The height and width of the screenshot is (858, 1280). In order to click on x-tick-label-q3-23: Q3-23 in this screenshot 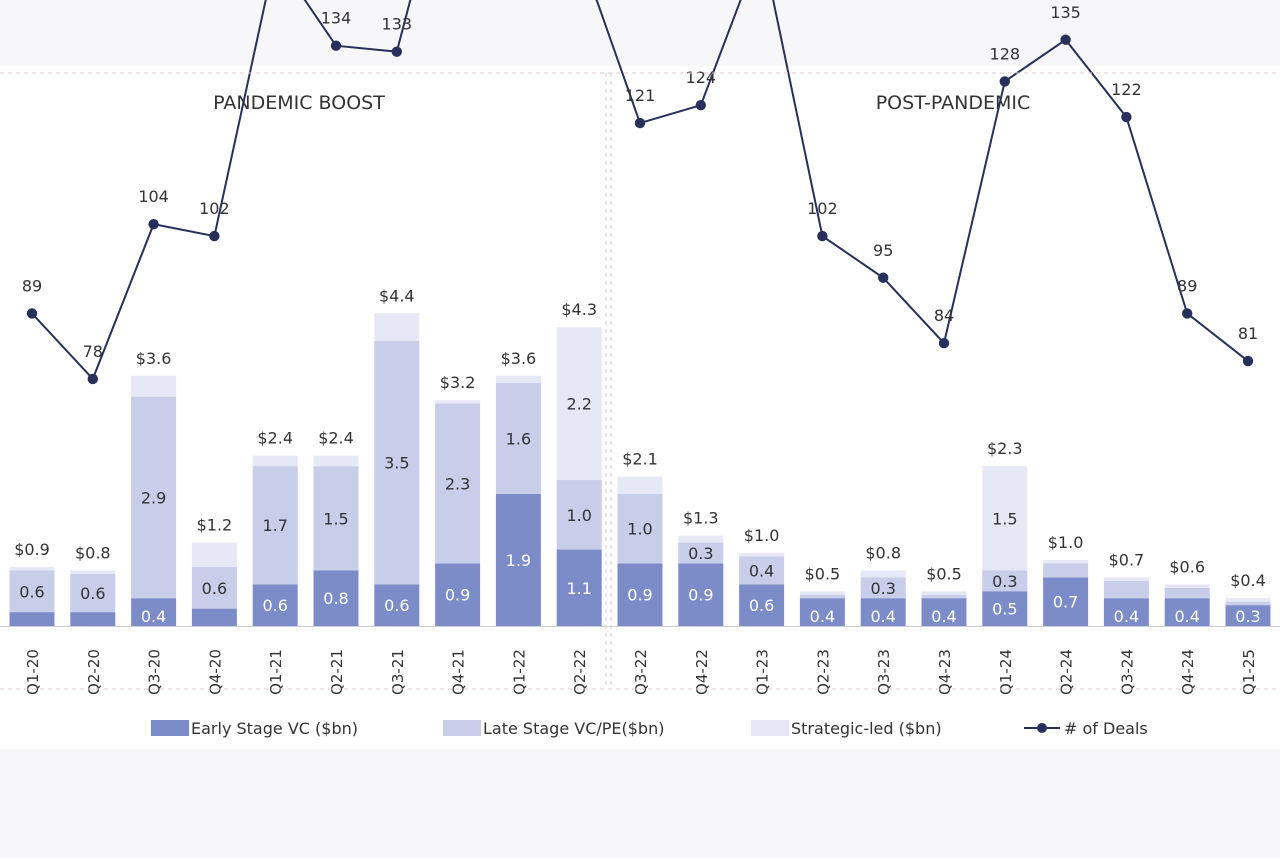, I will do `click(884, 672)`.